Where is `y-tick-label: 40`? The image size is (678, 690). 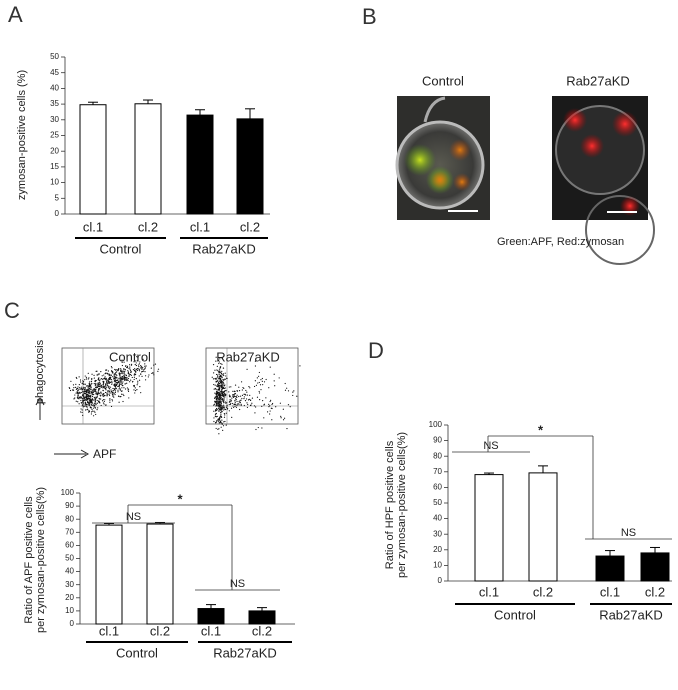
y-tick-label: 40 is located at coordinates (54, 88).